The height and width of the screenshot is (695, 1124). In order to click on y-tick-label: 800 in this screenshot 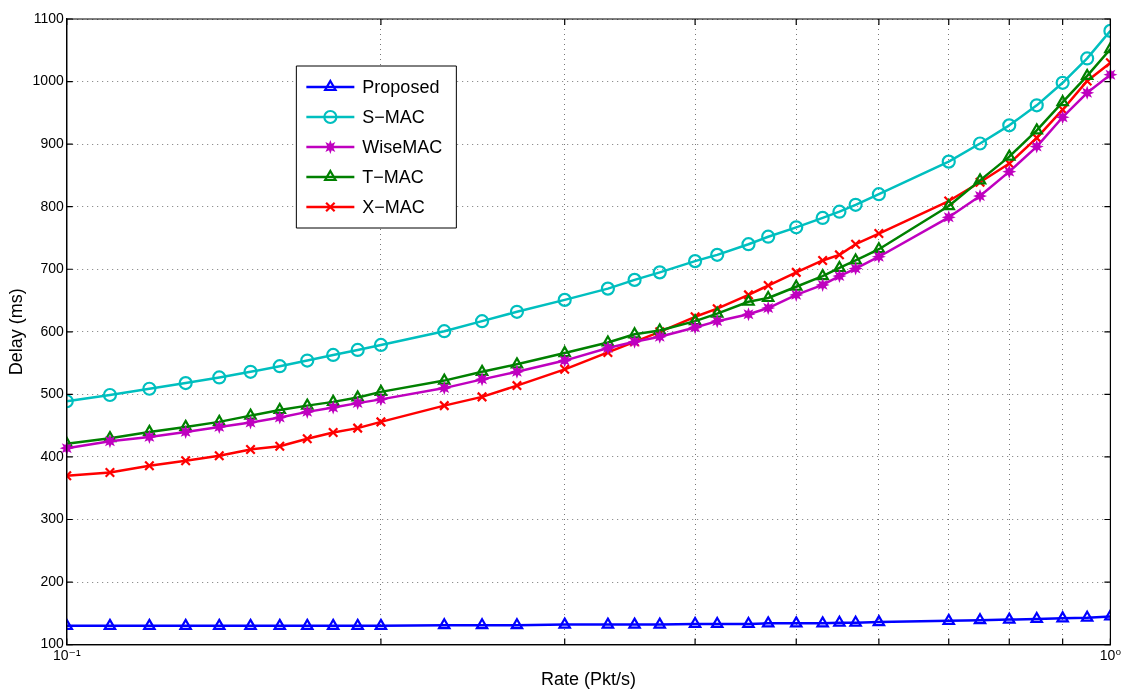, I will do `click(52, 205)`.